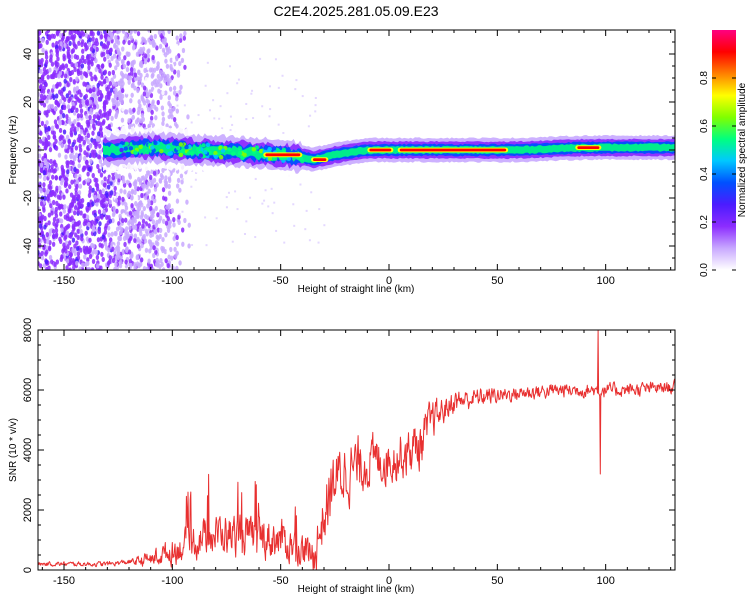 This screenshot has width=750, height=600. I want to click on snr-x-label: Height of straight line (km), so click(356, 589).